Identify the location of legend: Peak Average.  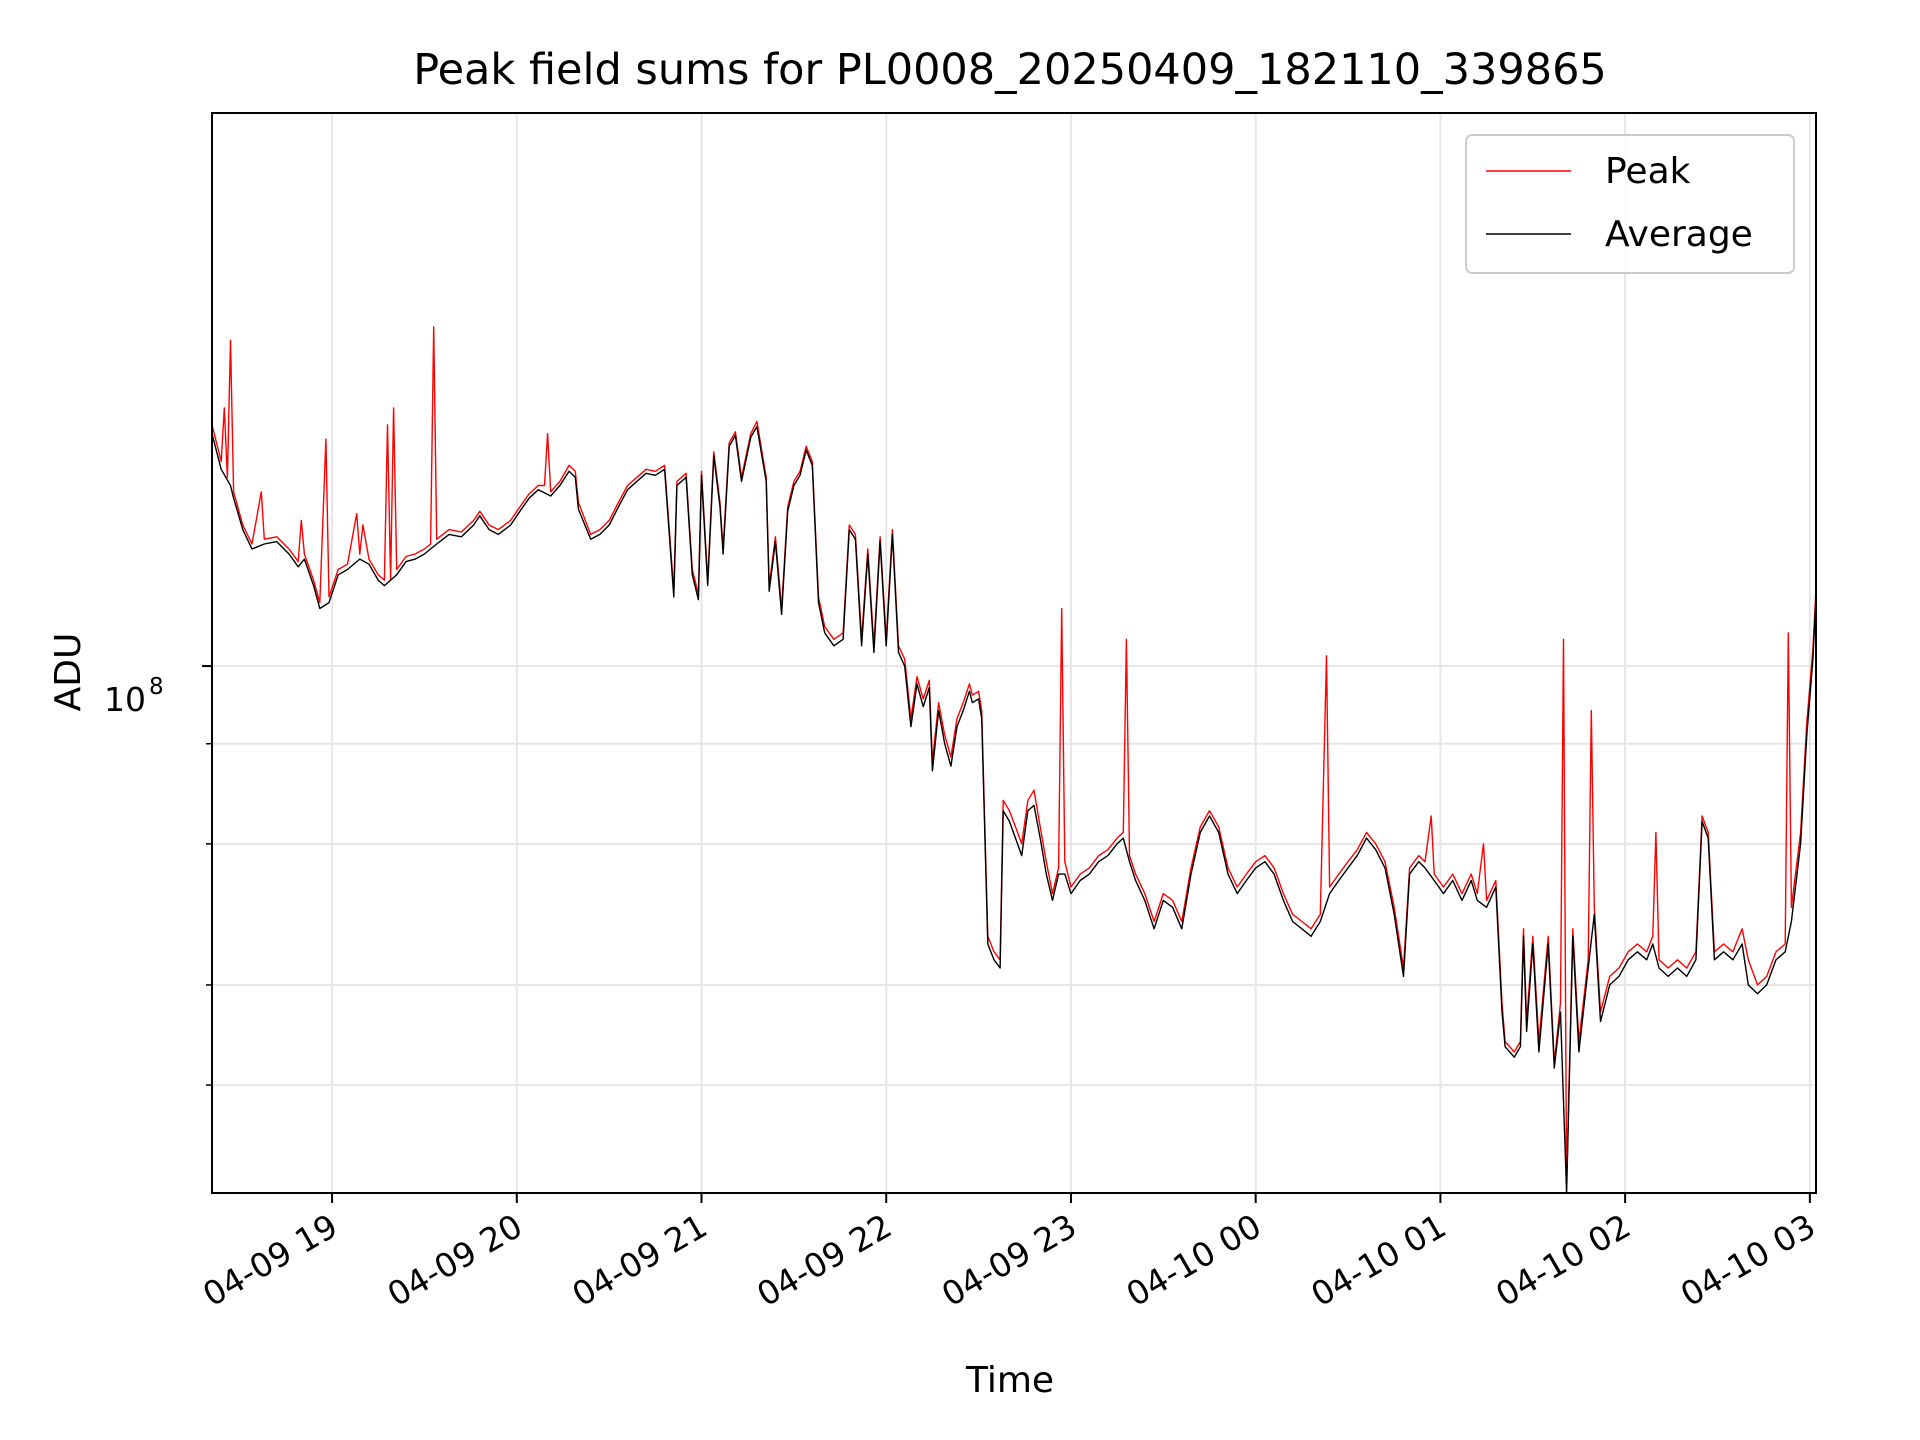
(1630, 204).